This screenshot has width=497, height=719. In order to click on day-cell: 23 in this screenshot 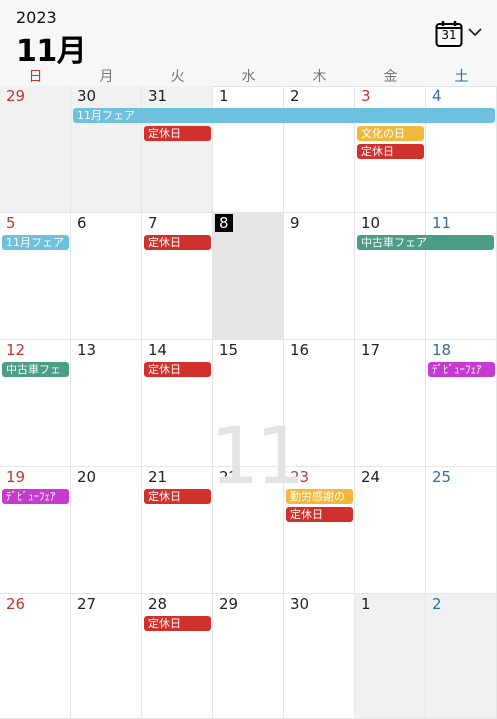, I will do `click(319, 530)`.